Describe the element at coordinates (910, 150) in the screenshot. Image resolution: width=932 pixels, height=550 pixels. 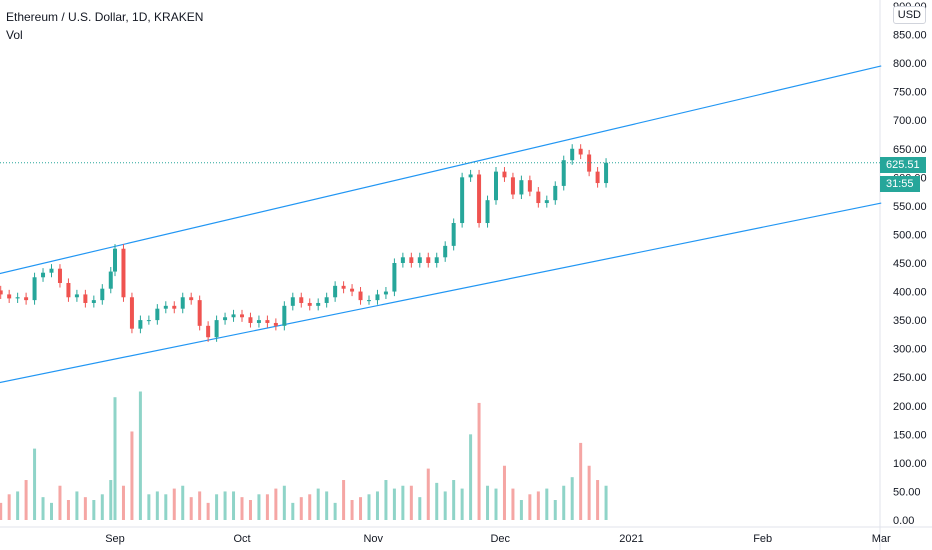
I see `y-tick-label: 650.00` at that location.